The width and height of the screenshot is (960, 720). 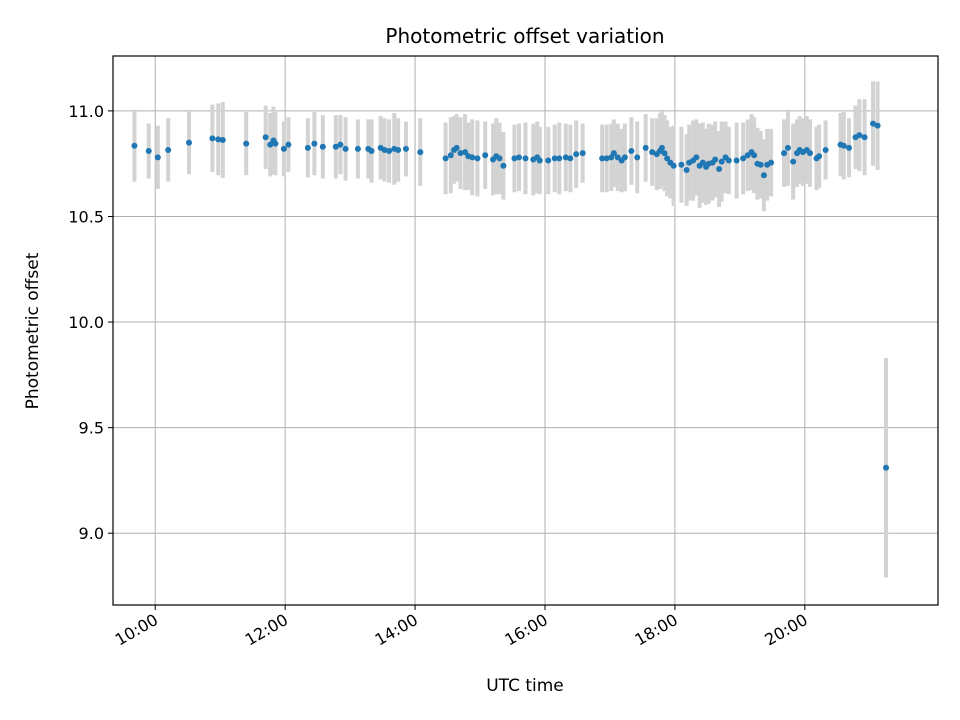 I want to click on y-tick-label: 10.0, so click(x=86, y=322).